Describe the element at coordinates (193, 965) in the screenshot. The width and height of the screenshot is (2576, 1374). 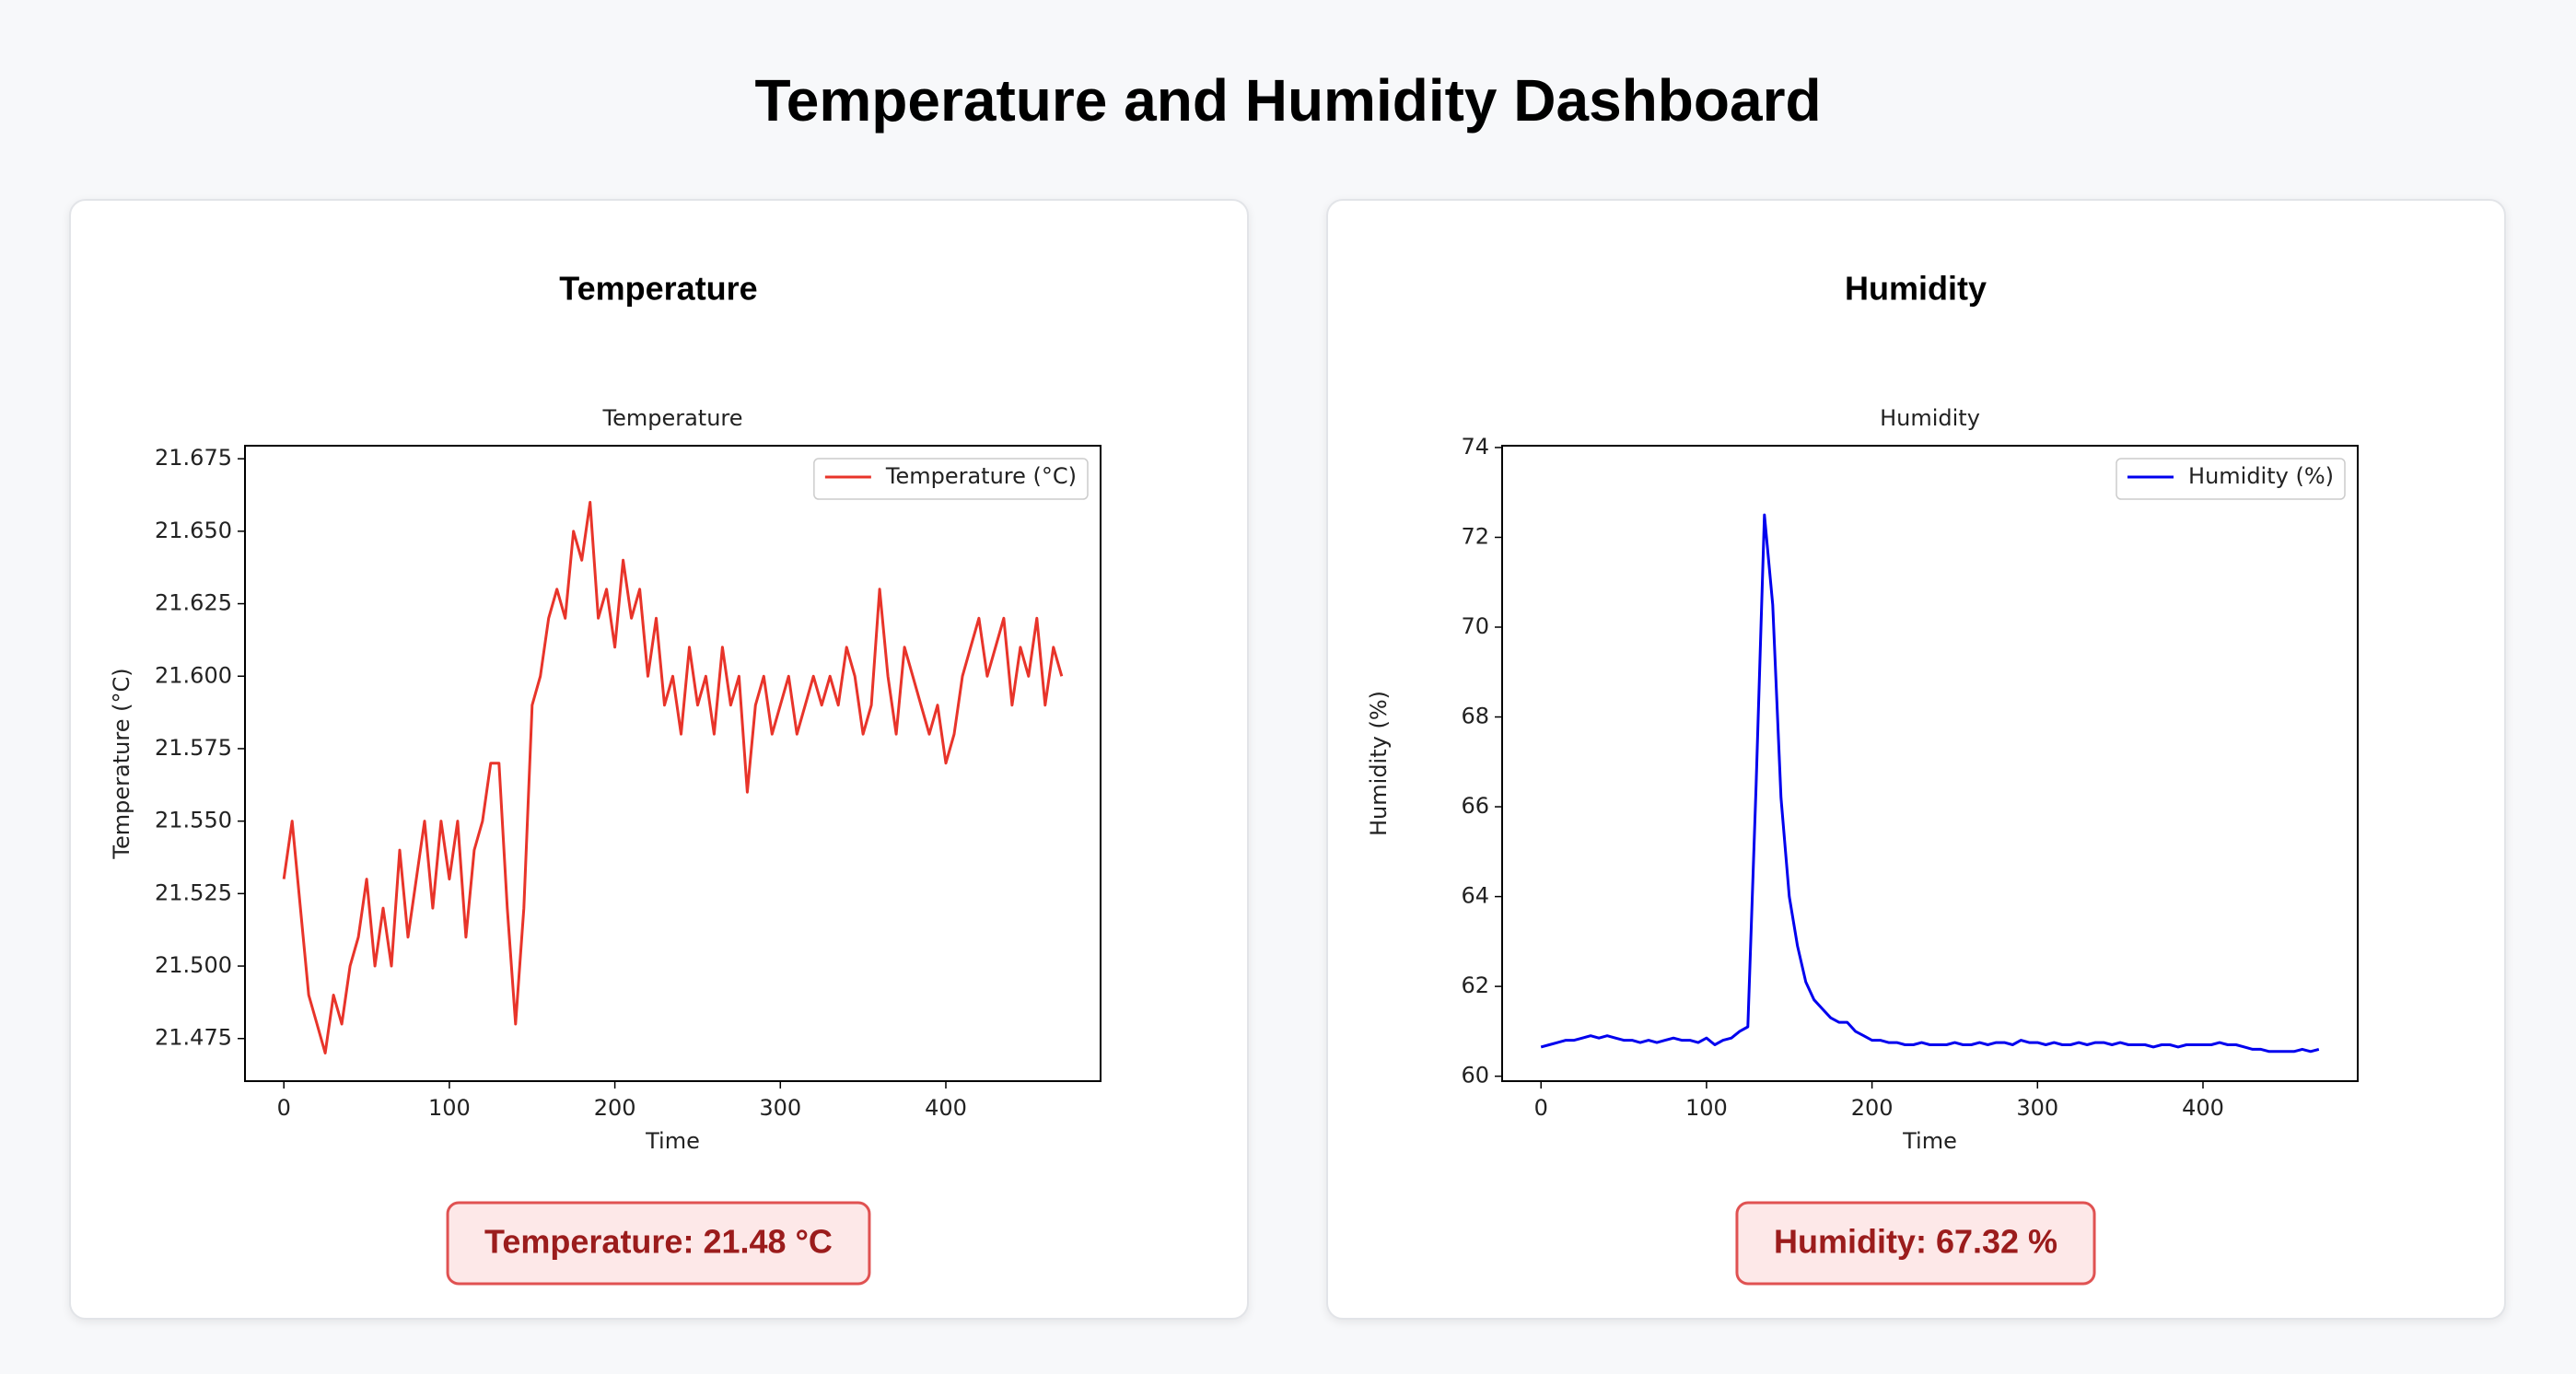
I see `y-tick-label: 21.500` at that location.